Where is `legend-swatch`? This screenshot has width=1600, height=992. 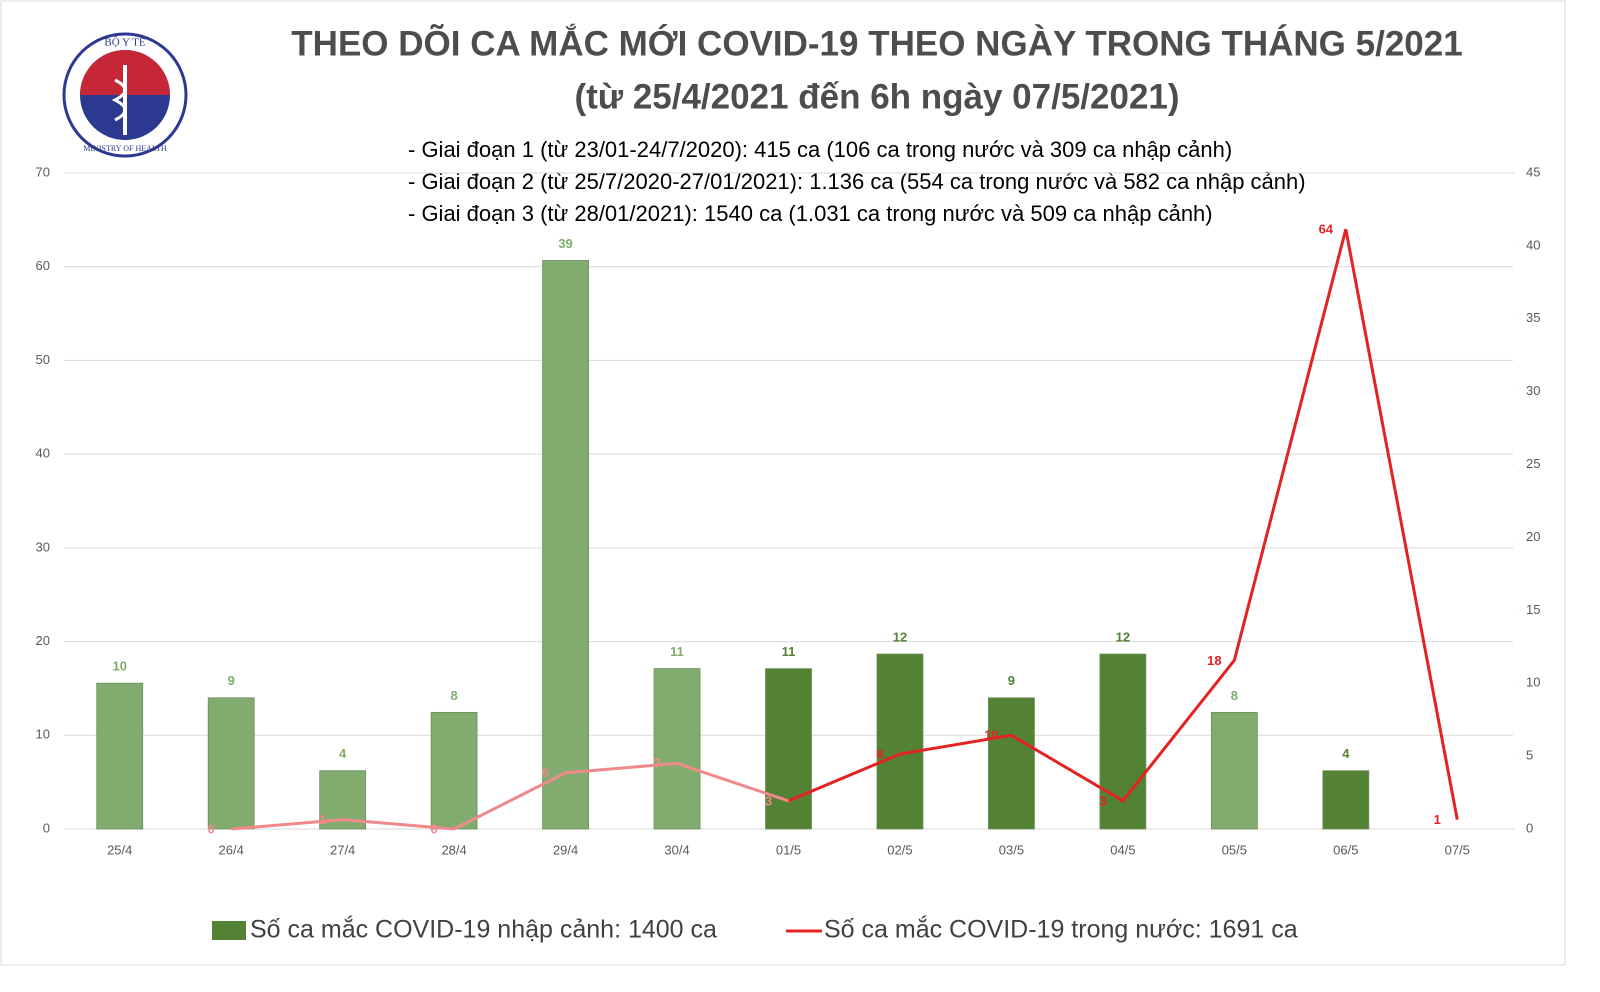 legend-swatch is located at coordinates (229, 930).